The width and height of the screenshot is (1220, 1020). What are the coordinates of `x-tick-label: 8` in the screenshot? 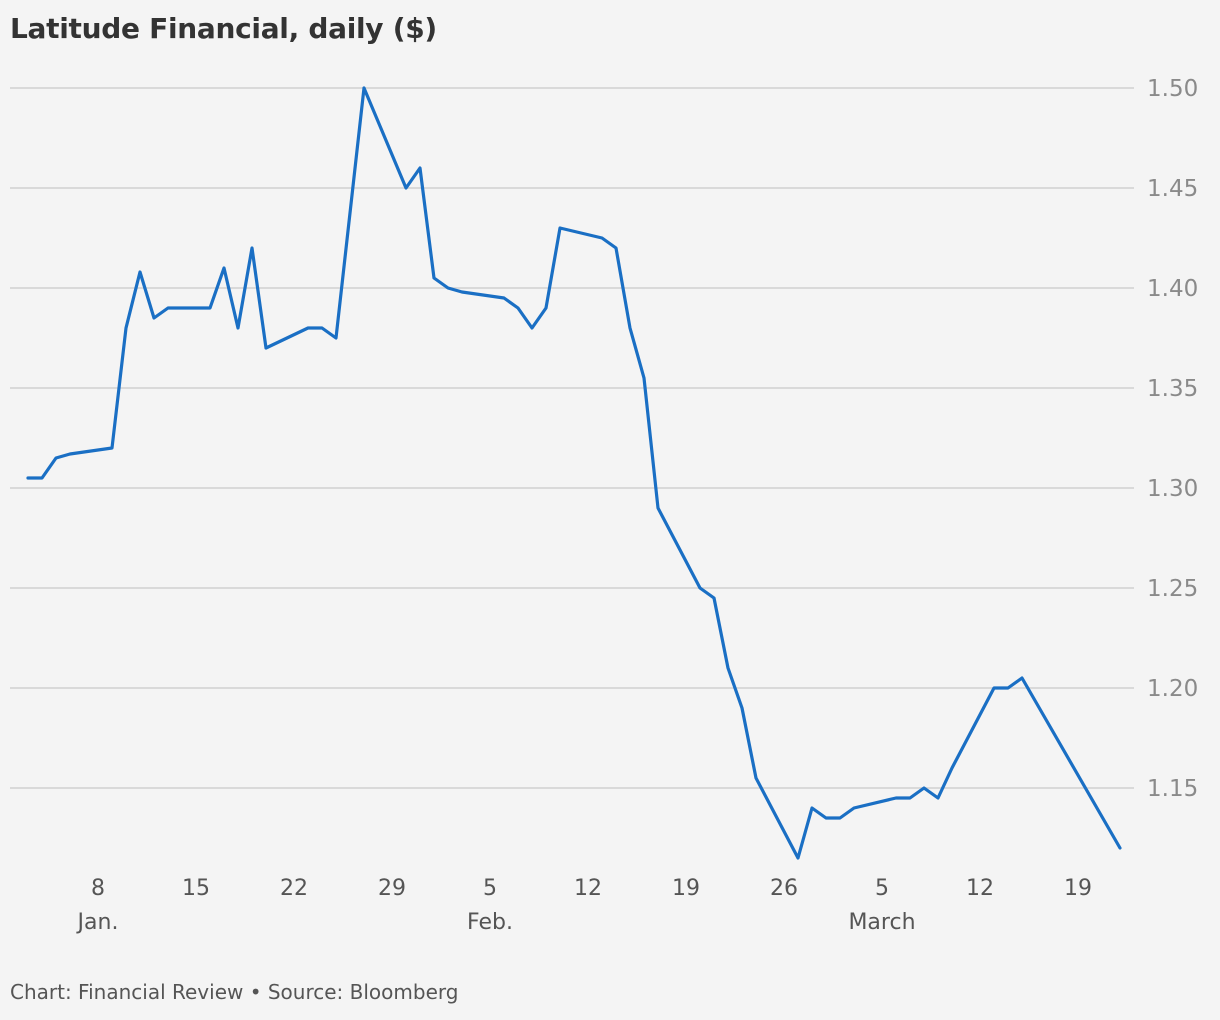 It's located at (98, 888).